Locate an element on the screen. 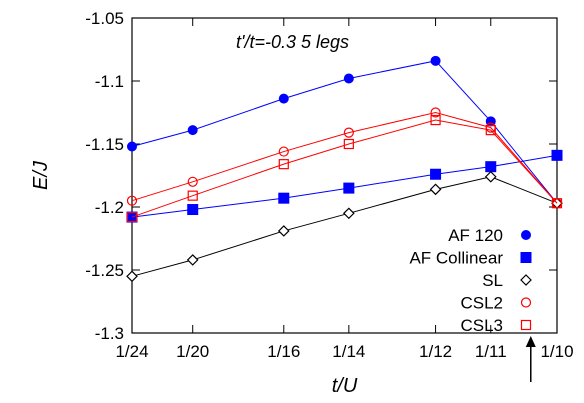 The width and height of the screenshot is (584, 403). y-tick-label: -1.25 is located at coordinates (104, 270).